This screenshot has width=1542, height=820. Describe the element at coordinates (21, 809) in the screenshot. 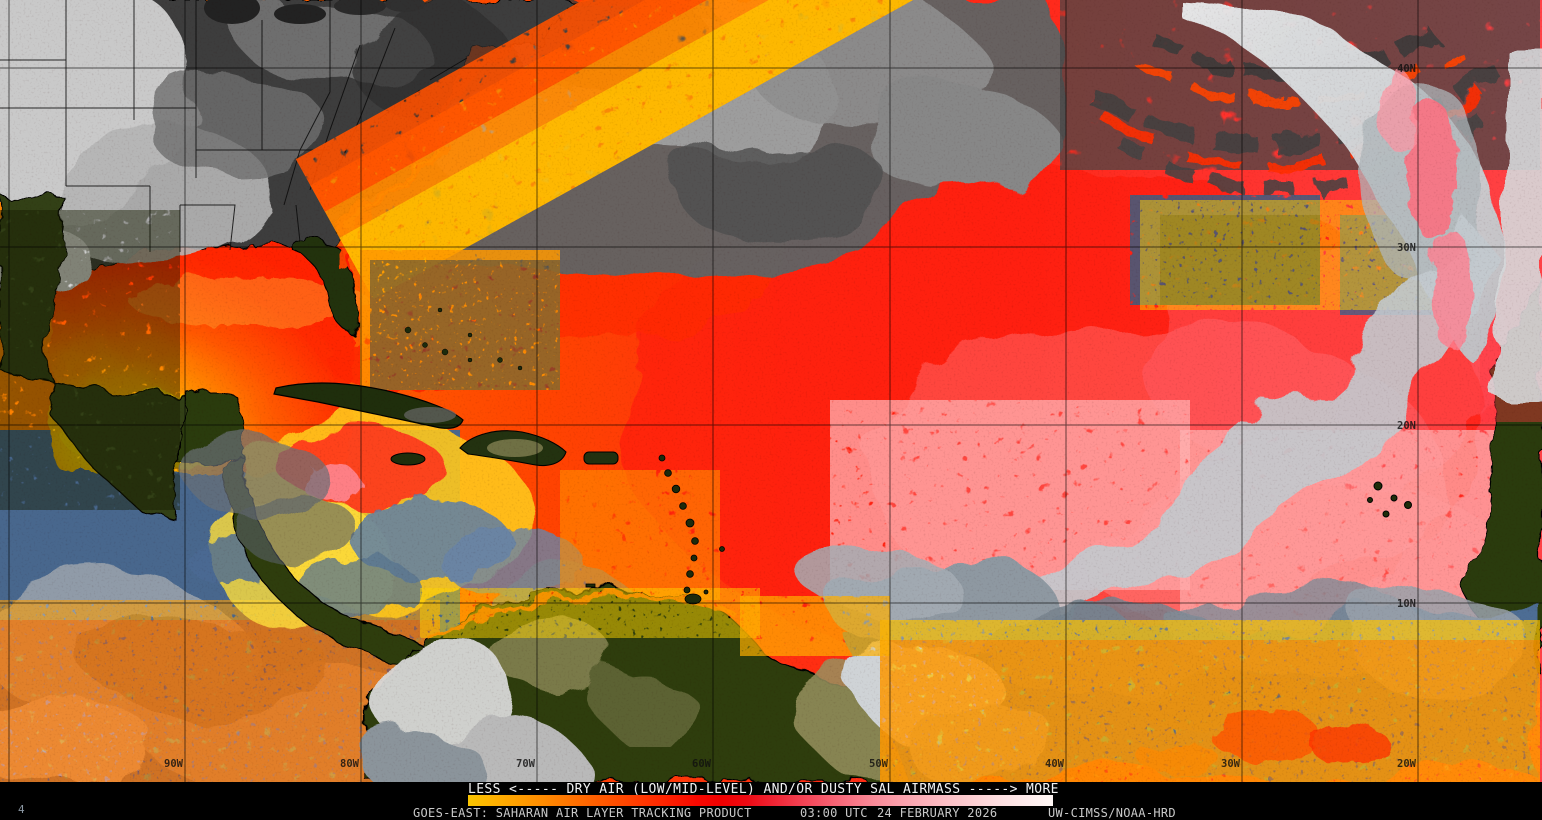

I see `corner-mark: 4` at that location.